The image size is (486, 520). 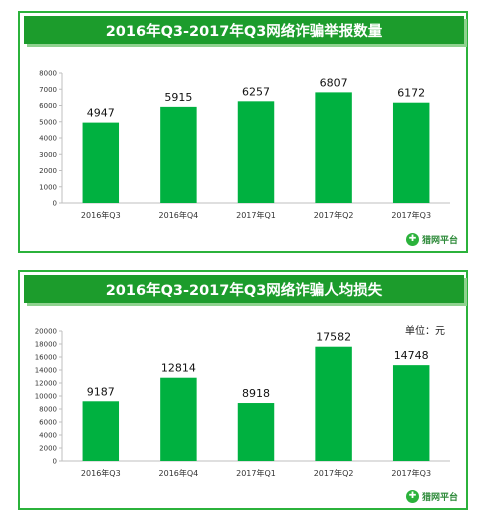 I want to click on data-label: 6172, so click(x=411, y=93).